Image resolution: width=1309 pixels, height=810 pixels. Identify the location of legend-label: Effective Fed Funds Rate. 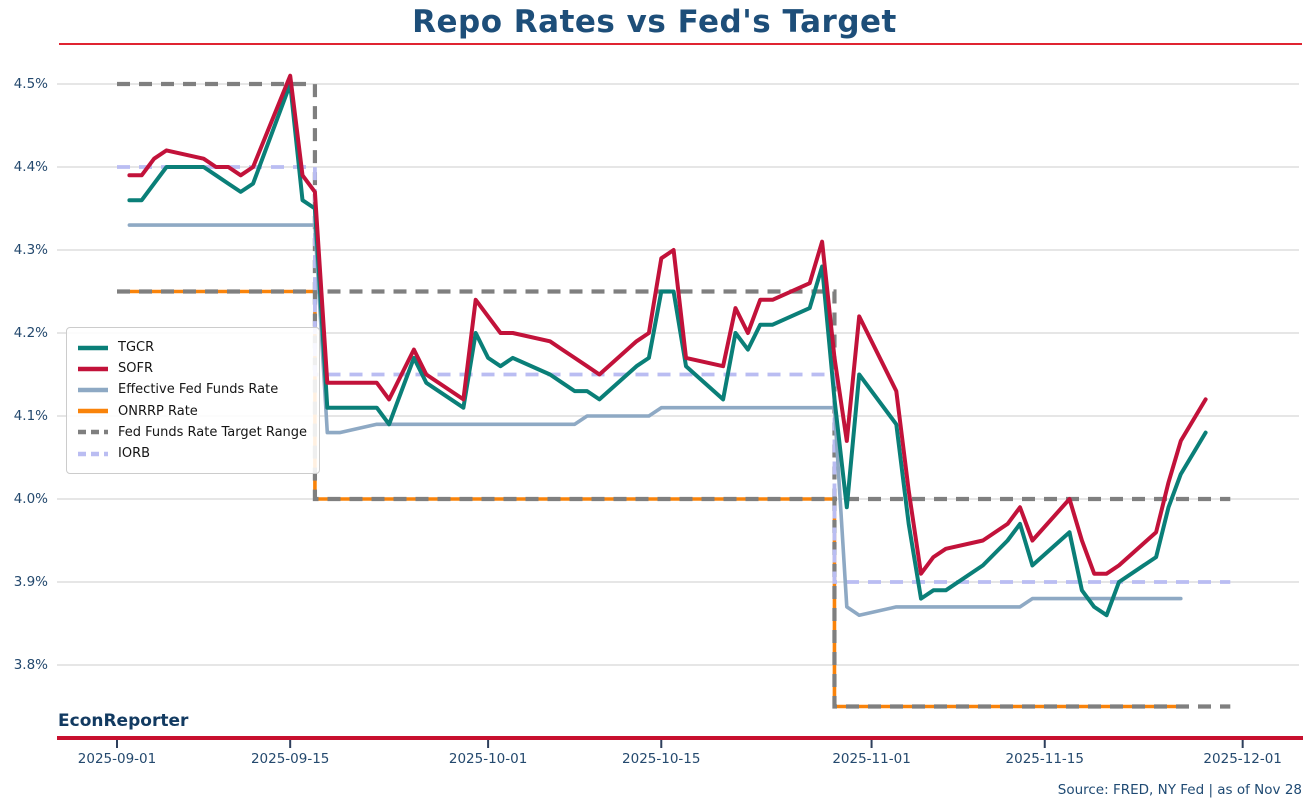
(198, 390).